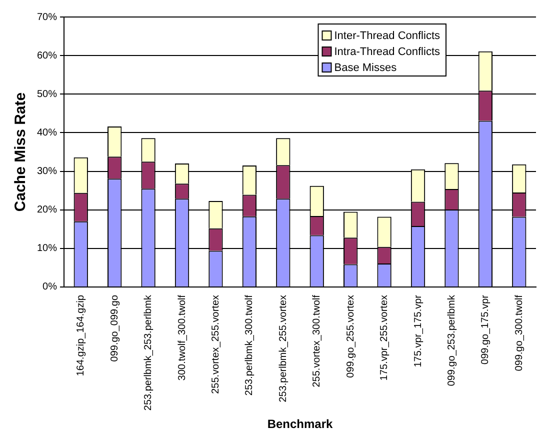  What do you see at coordinates (300, 424) in the screenshot?
I see `x-axis-title: Benchmark` at bounding box center [300, 424].